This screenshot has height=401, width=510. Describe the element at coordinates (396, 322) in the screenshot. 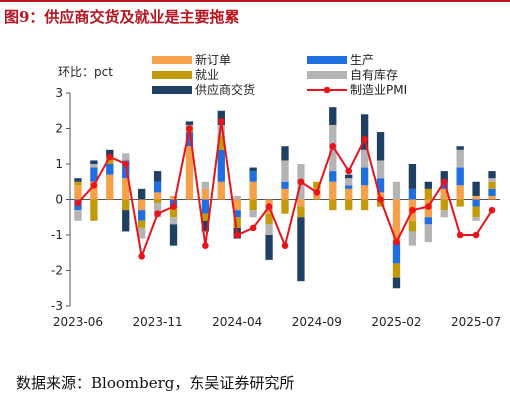

I see `x-tick-label: 2025-02` at that location.